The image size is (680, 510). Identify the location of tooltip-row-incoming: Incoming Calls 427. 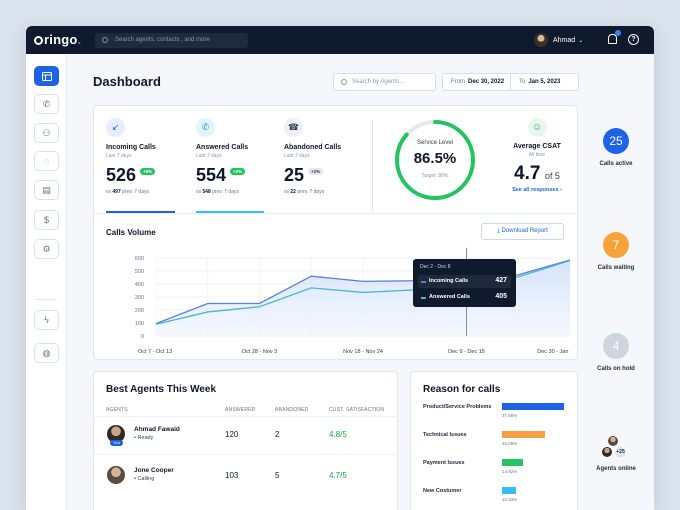
(464, 281).